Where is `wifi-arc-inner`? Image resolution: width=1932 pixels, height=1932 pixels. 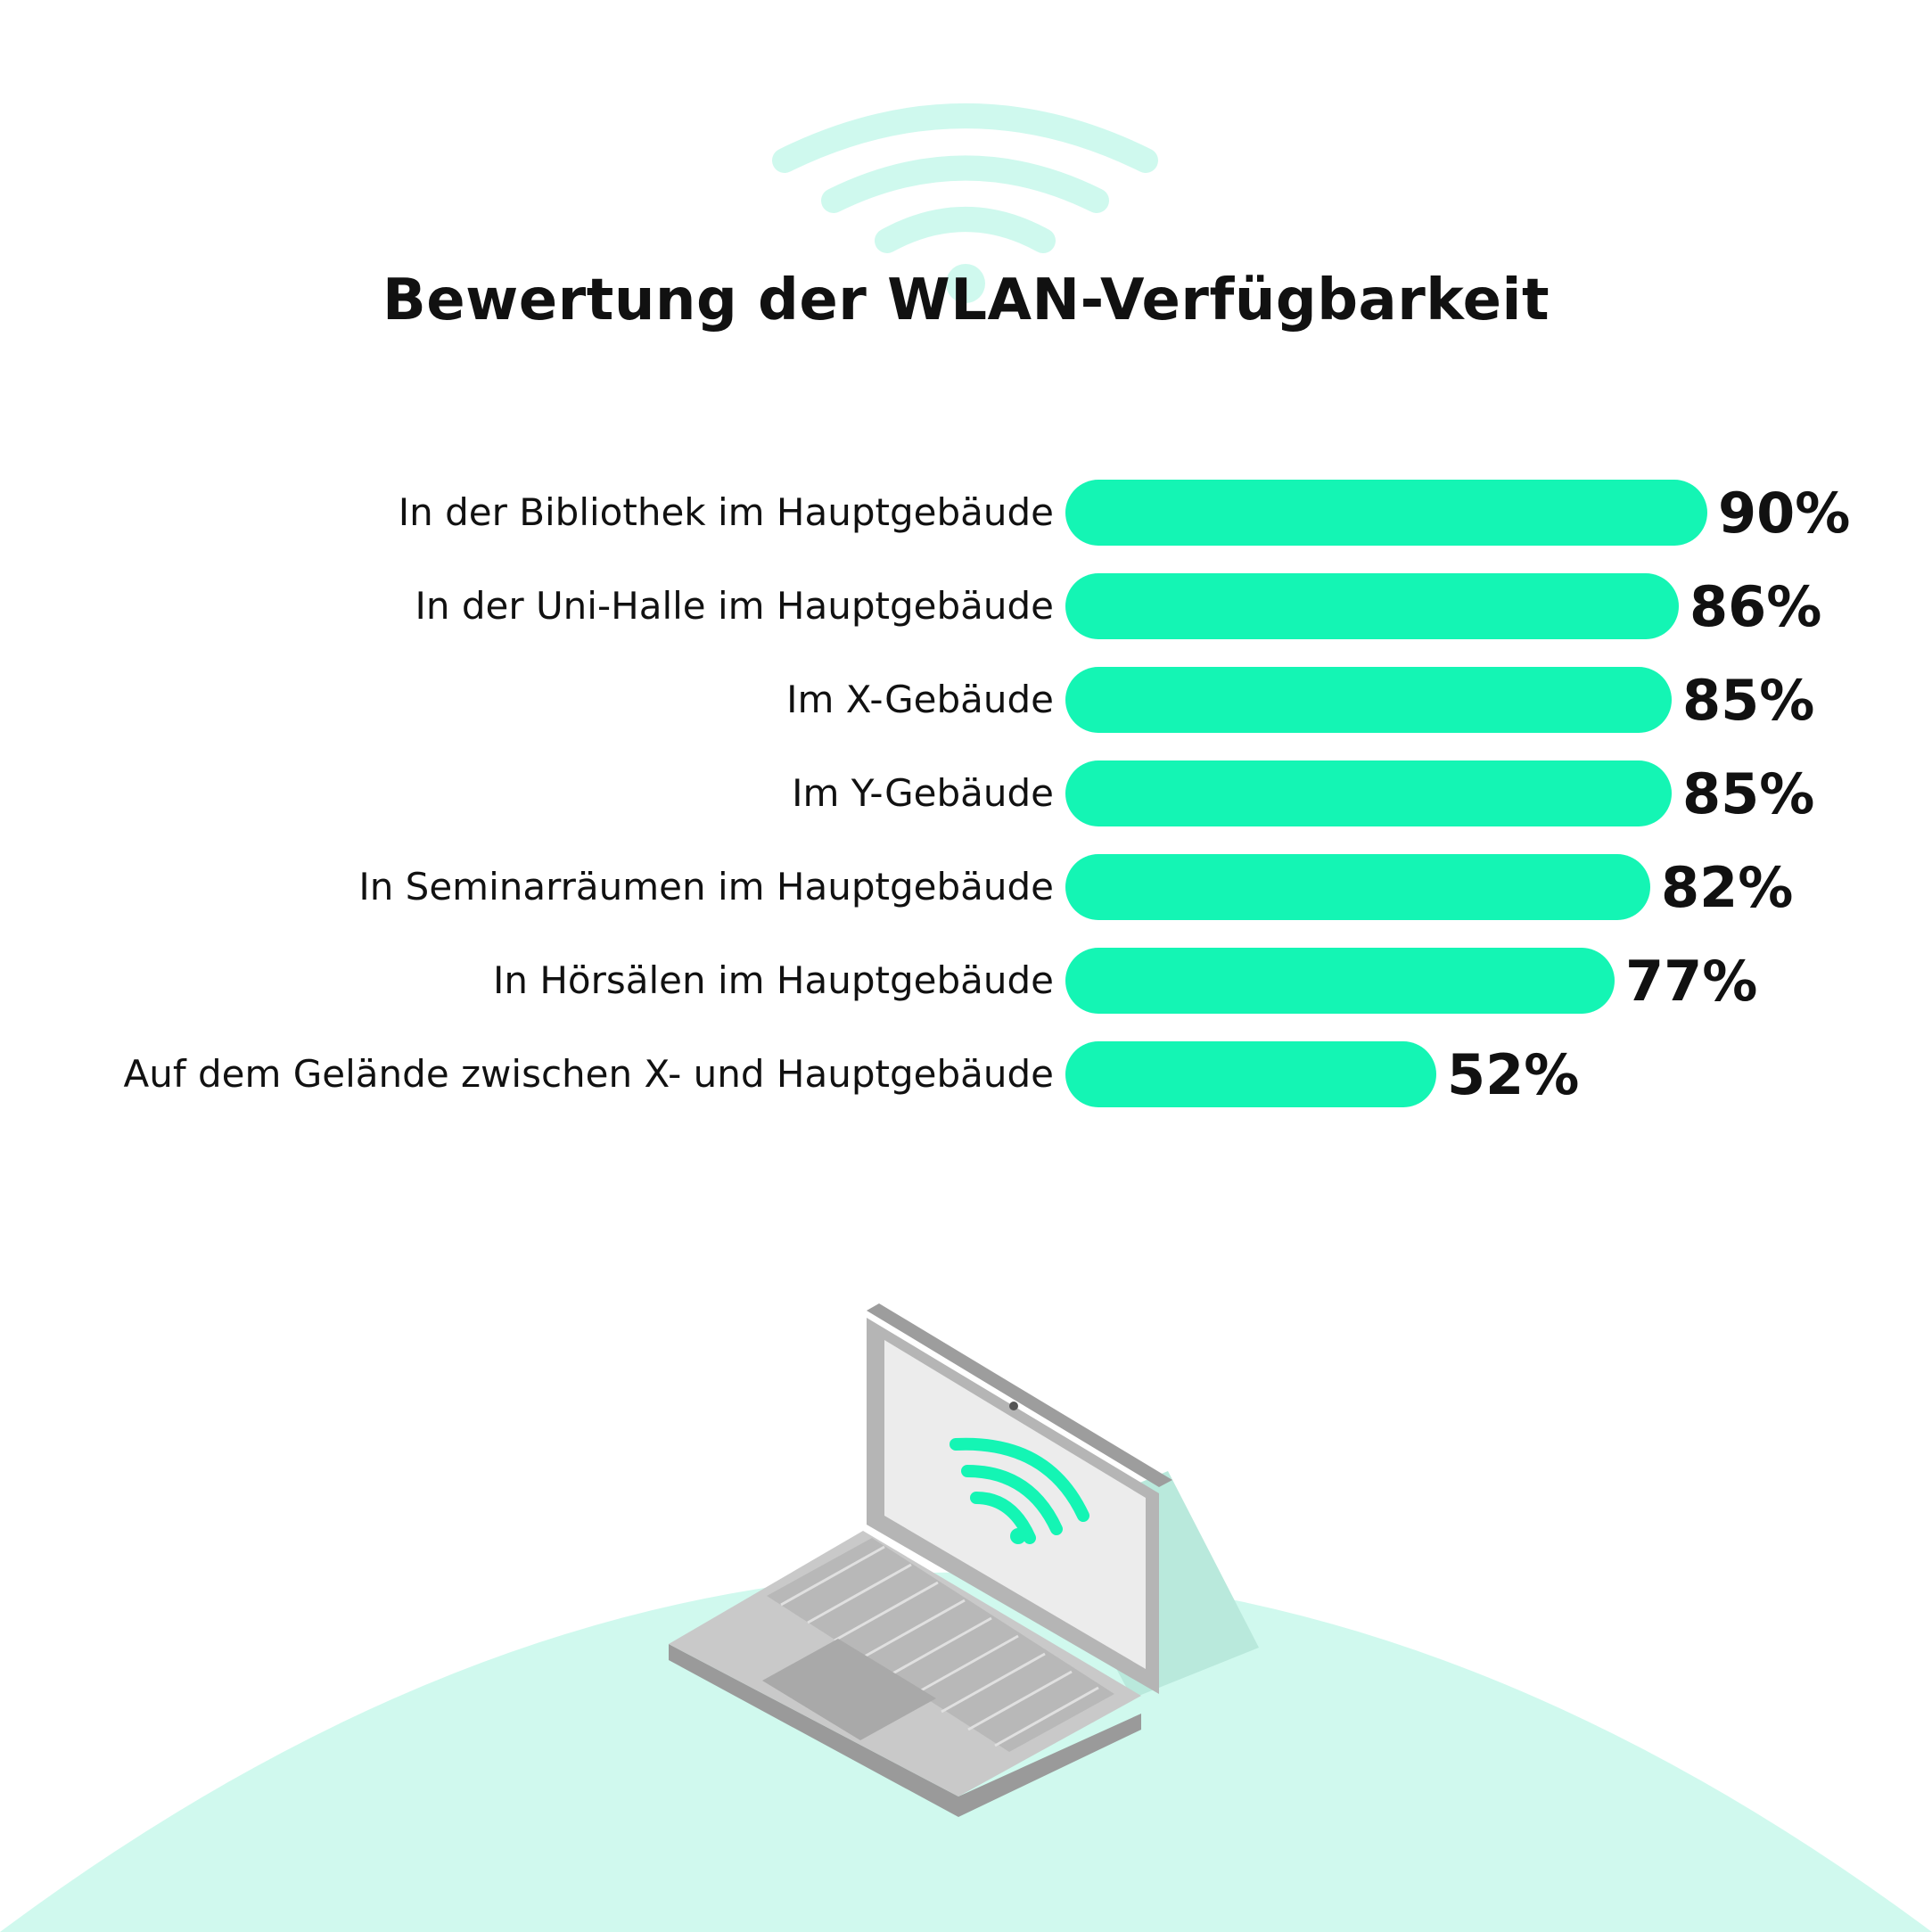 wifi-arc-inner is located at coordinates (965, 230).